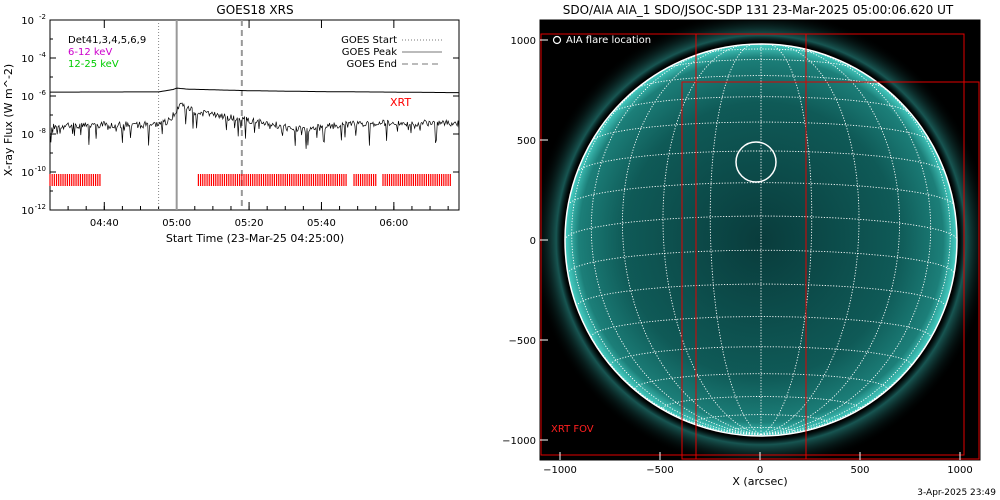 Image resolution: width=1000 pixels, height=500 pixels. What do you see at coordinates (40, 207) in the screenshot?
I see `xrs-y-tick-exponent: -12` at bounding box center [40, 207].